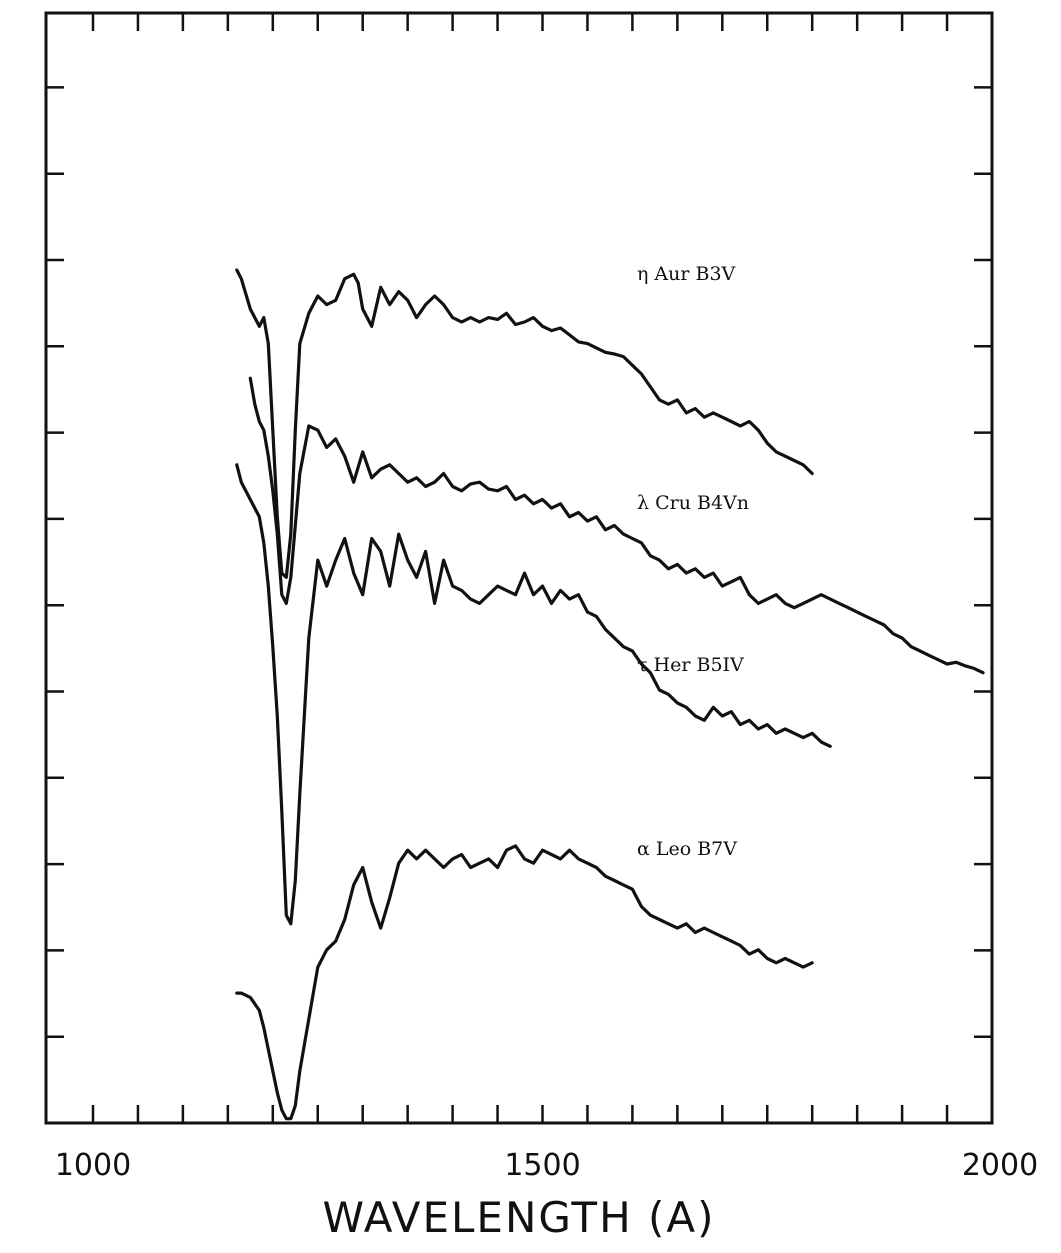 The height and width of the screenshot is (1253, 1061). I want to click on x-tick-labels: 1000 1500 2000, so click(546, 1165).